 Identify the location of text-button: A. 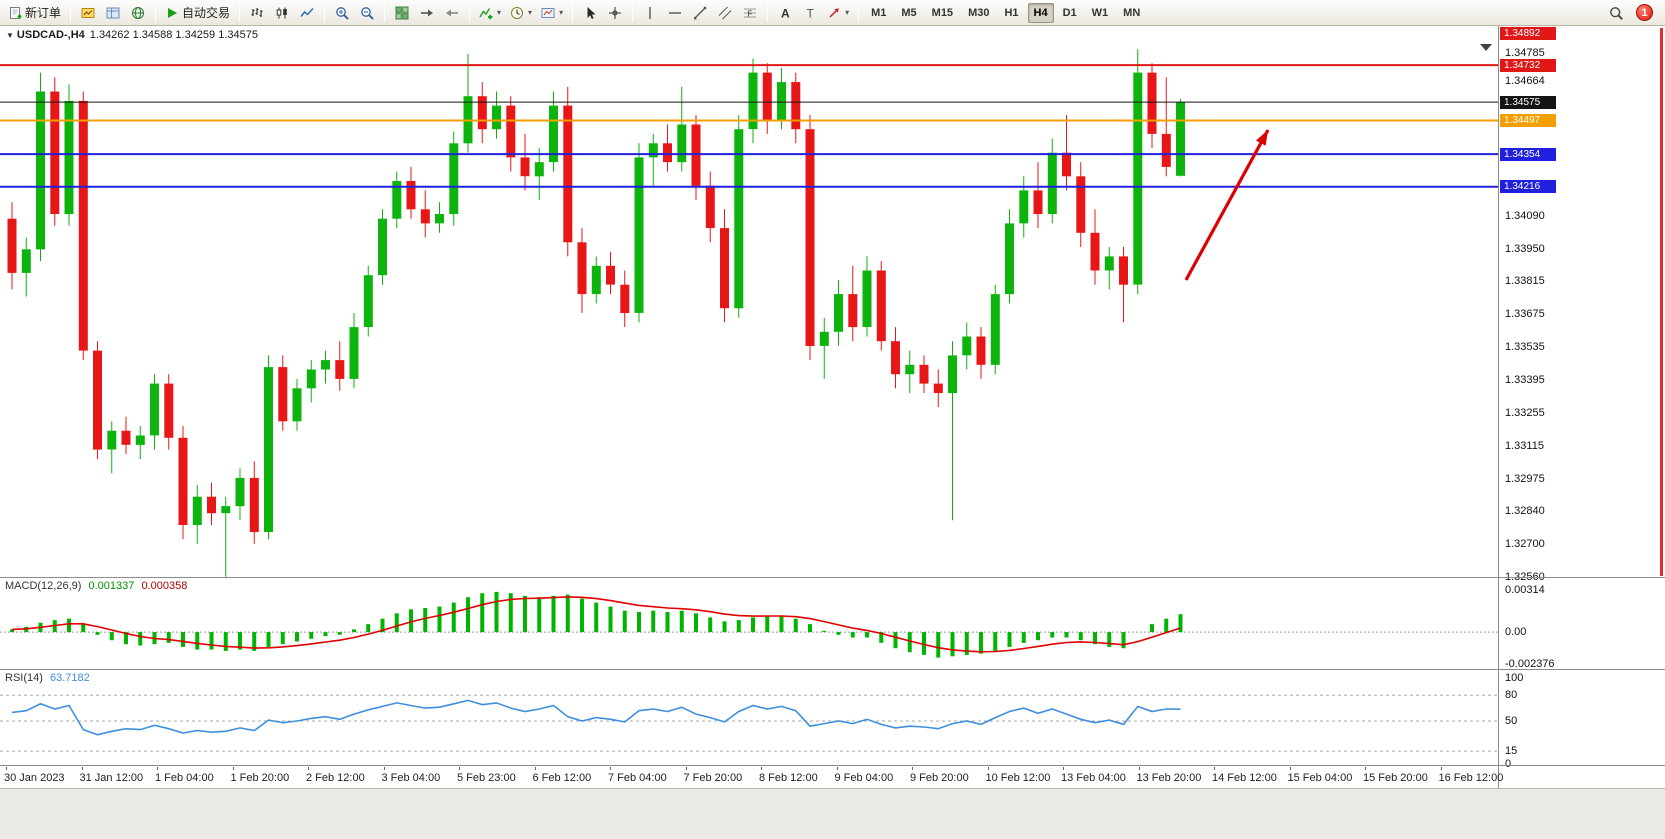
(785, 13).